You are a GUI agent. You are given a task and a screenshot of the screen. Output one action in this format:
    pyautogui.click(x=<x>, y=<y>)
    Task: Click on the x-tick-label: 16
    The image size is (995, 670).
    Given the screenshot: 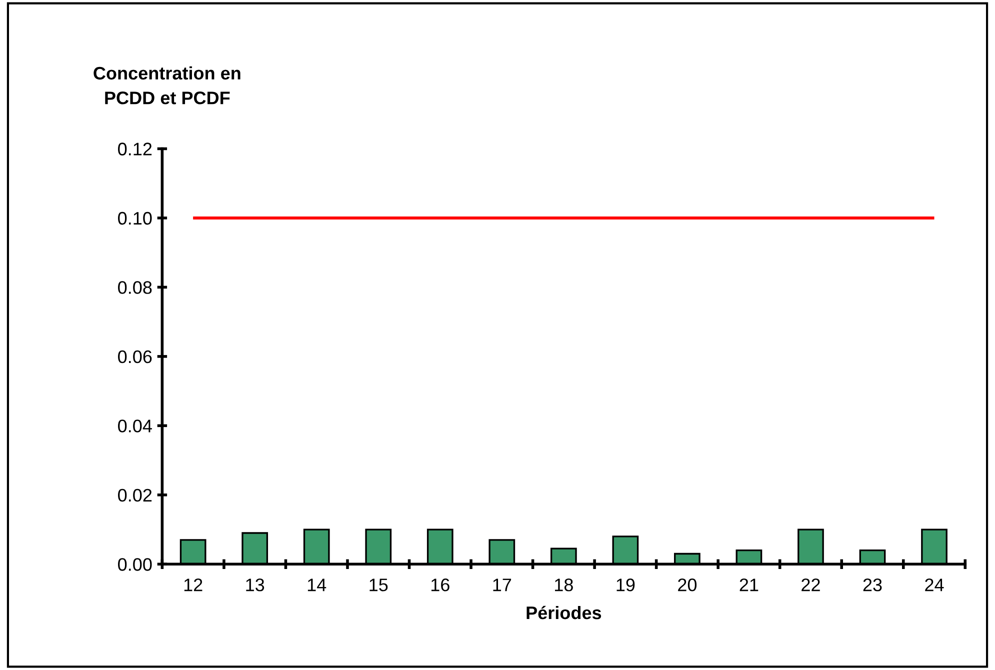 What is the action you would take?
    pyautogui.click(x=440, y=585)
    